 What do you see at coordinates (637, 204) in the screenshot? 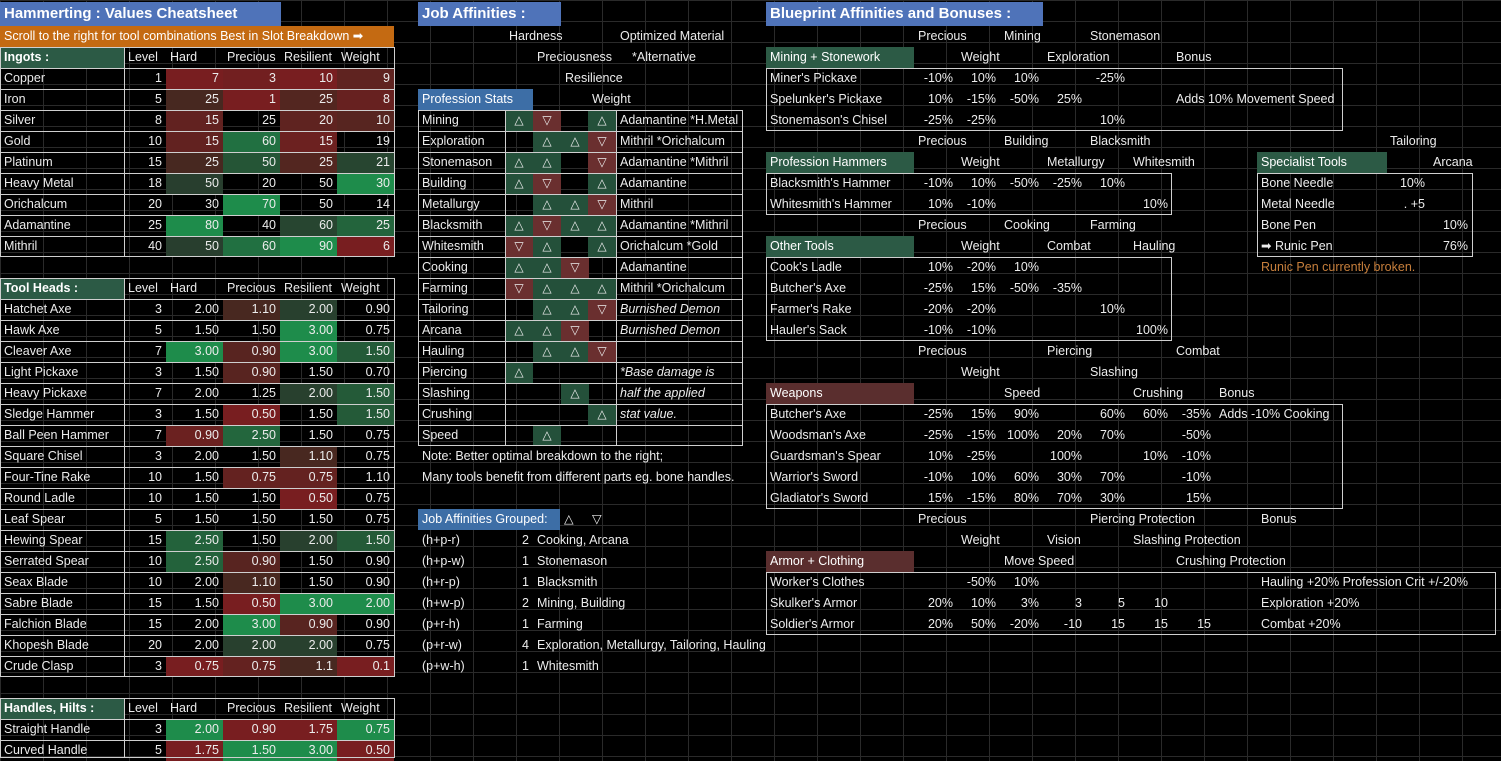
I see `material-cell: Mithril` at bounding box center [637, 204].